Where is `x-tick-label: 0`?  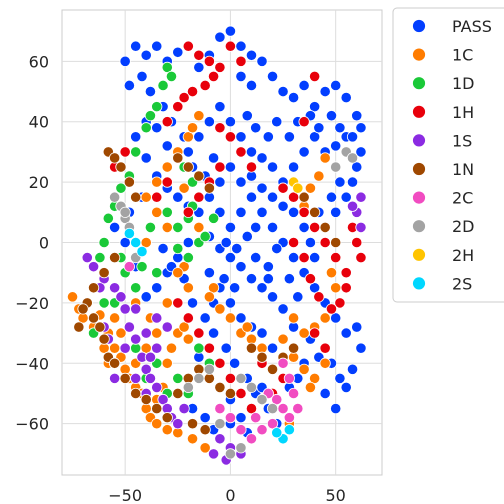
x-tick-label: 0 is located at coordinates (230, 495).